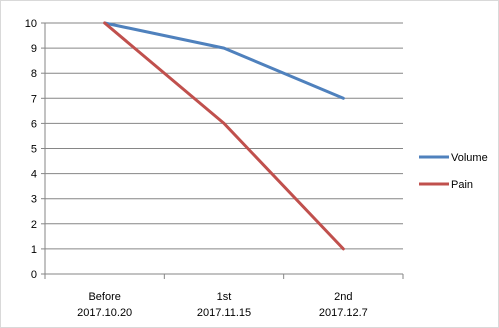  I want to click on x-tick-label: 2017.12.7, so click(343, 313).